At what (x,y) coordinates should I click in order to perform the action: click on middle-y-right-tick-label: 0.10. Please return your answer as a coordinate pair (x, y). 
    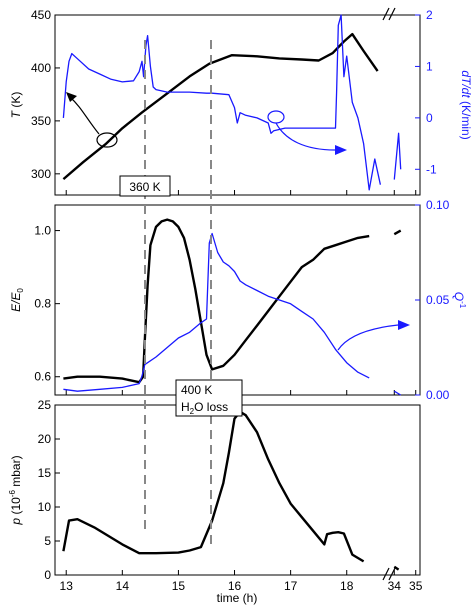
    Looking at the image, I should click on (438, 205).